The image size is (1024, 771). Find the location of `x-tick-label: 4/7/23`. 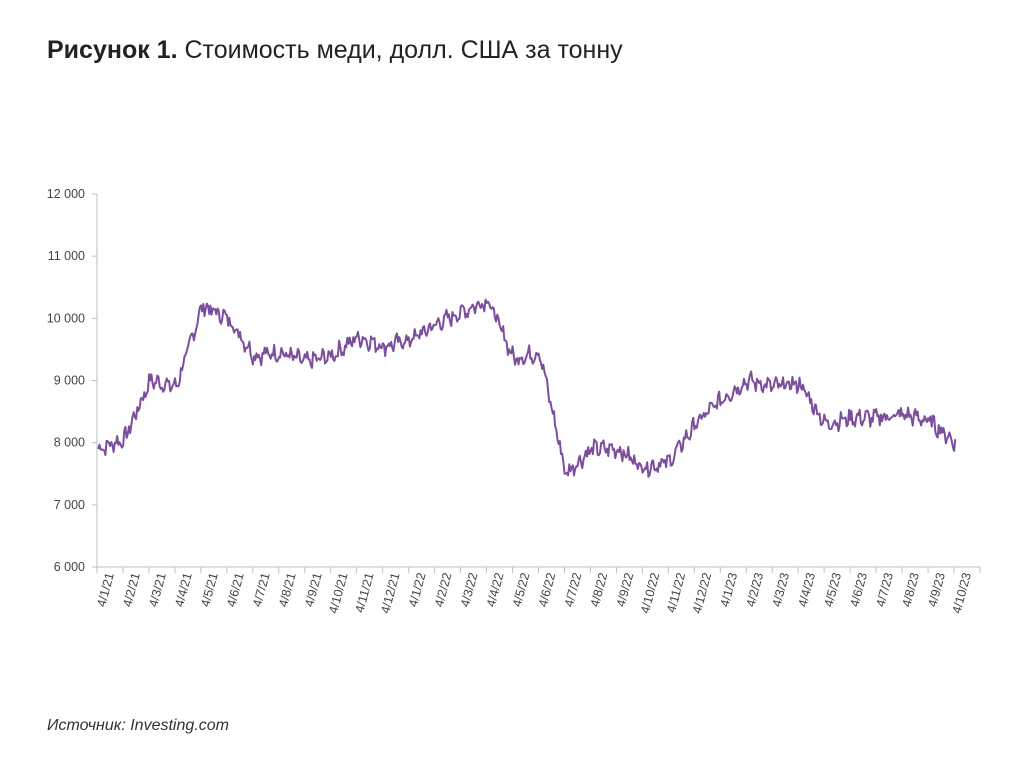

x-tick-label: 4/7/23 is located at coordinates (884, 589).